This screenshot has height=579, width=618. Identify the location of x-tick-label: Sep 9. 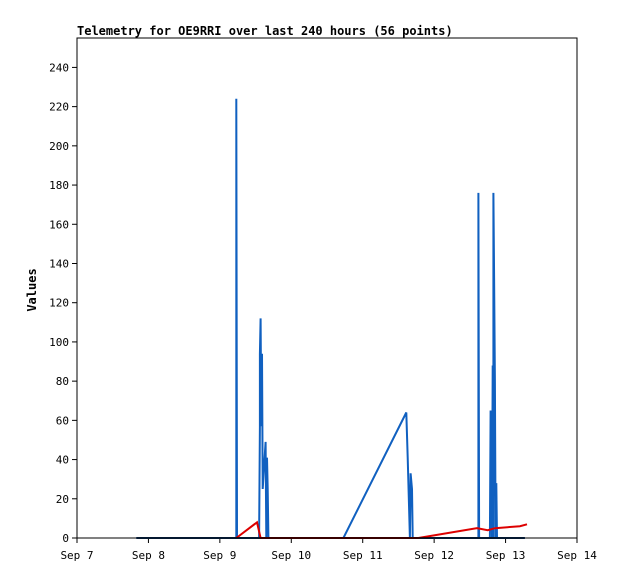
(219, 555).